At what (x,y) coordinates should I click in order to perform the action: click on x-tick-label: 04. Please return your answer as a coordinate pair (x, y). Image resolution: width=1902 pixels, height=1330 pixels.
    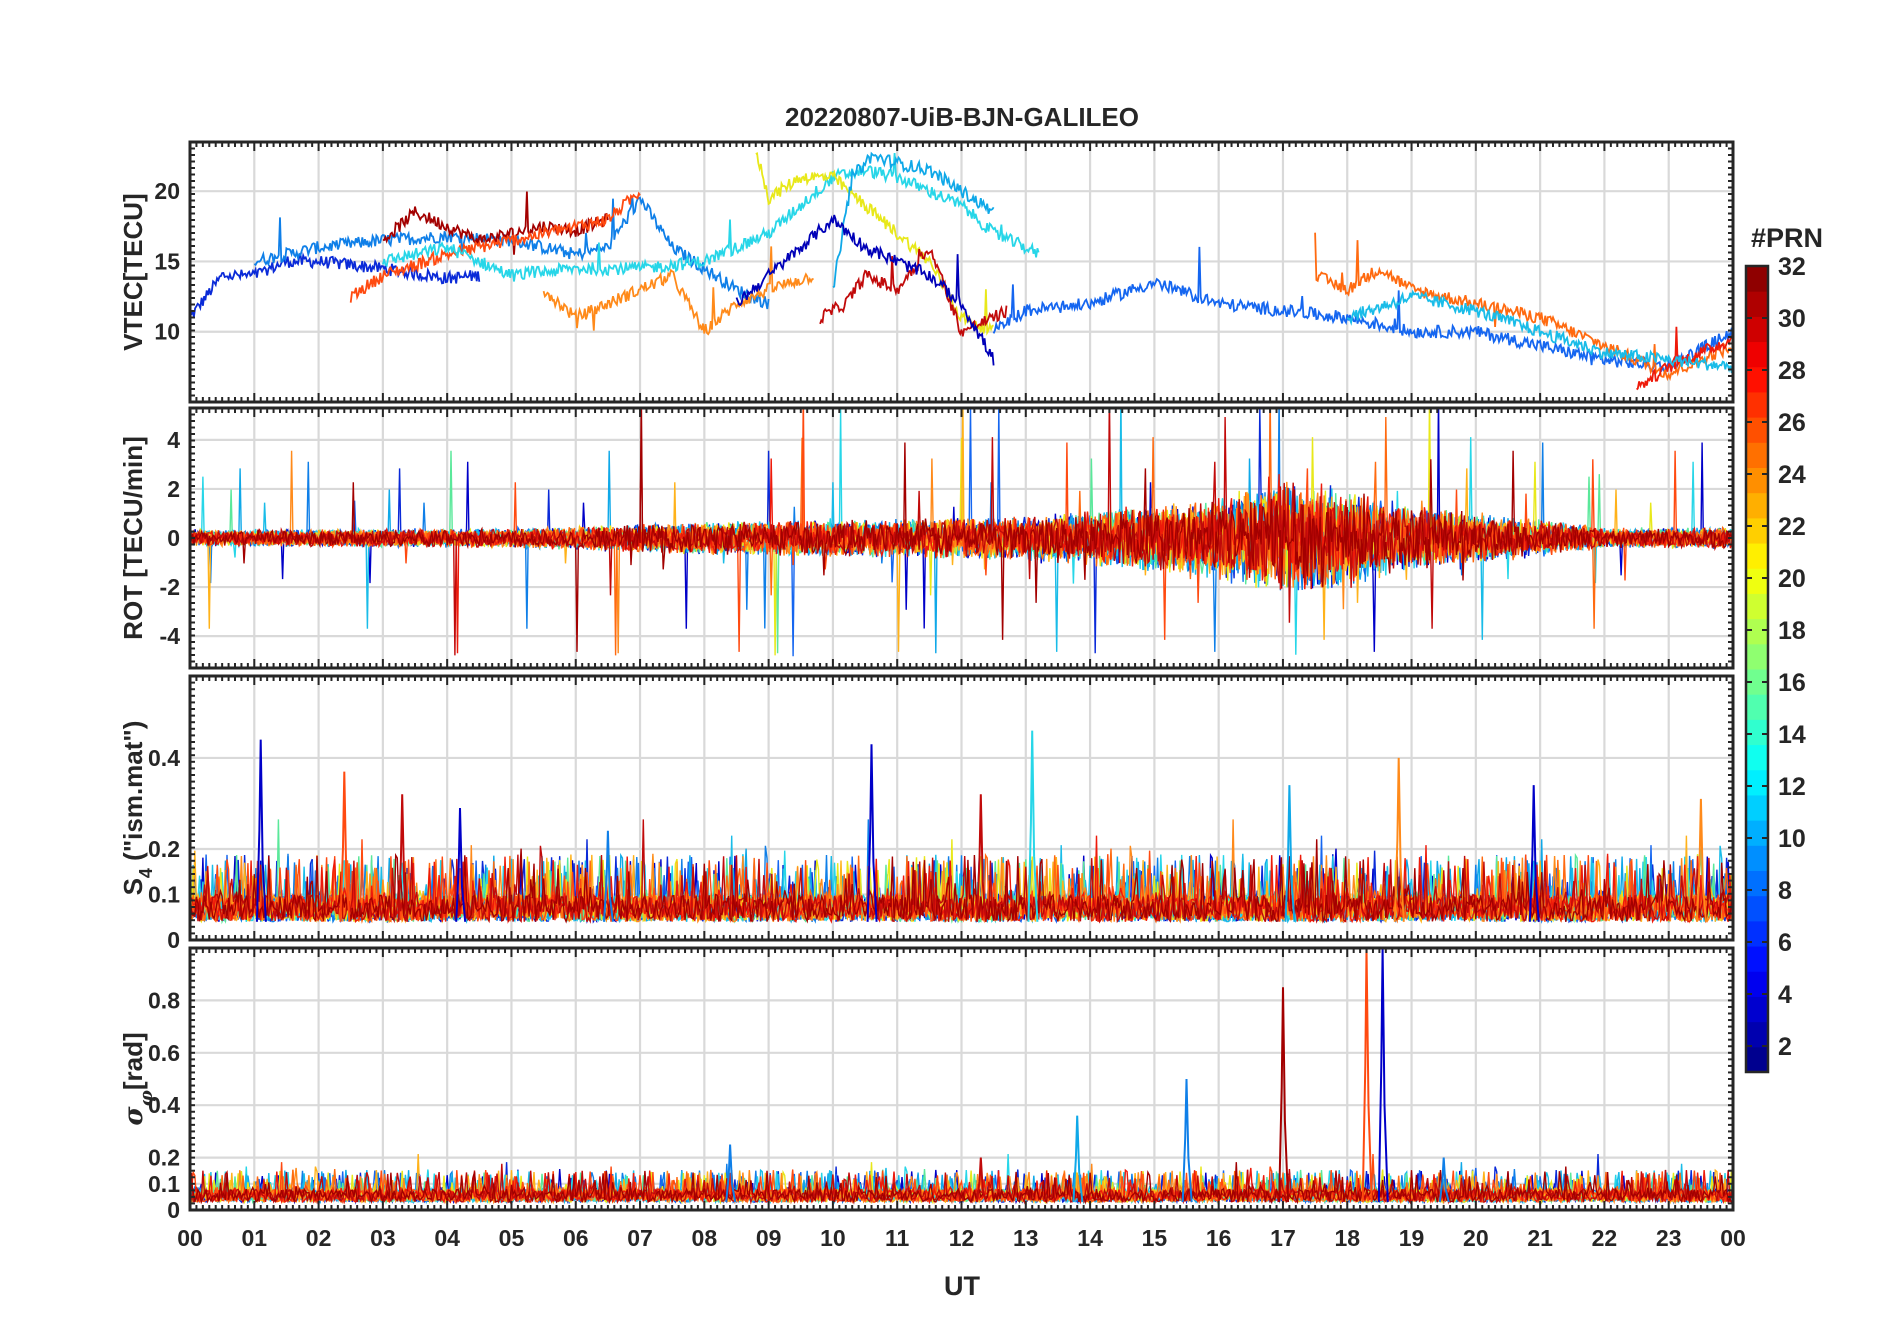
    Looking at the image, I should click on (447, 1238).